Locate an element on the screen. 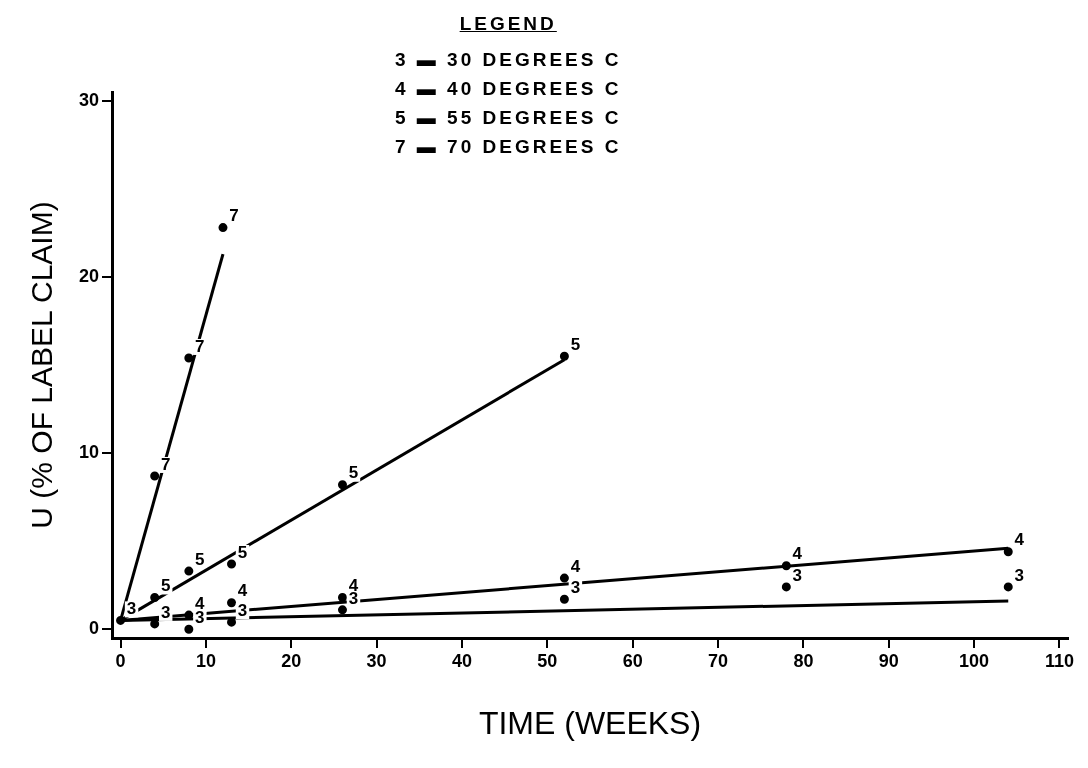 The image size is (1088, 768). x-tick-label: 60 is located at coordinates (632, 660).